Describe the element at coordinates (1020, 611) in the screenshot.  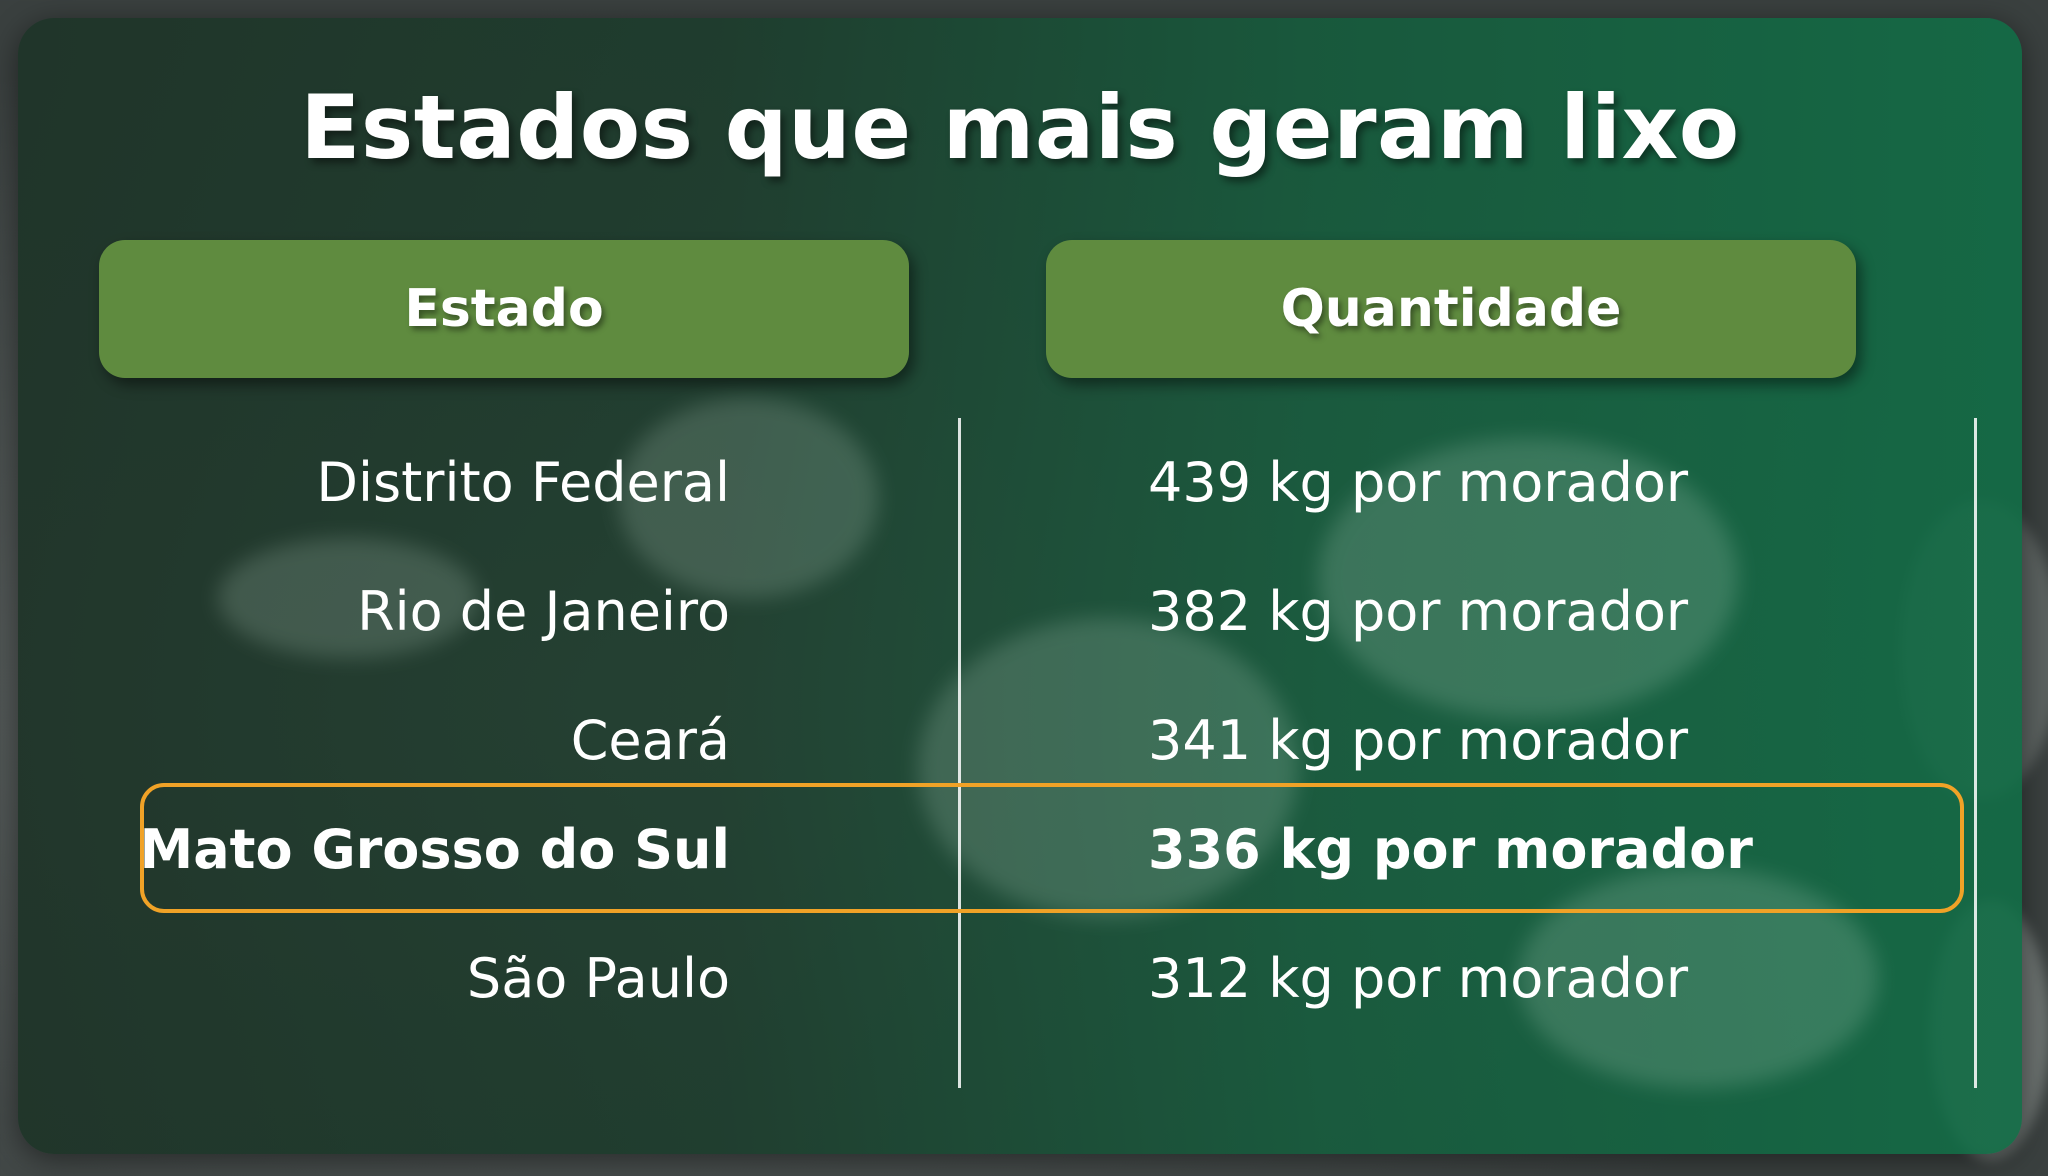
I see `table-row: Rio de Janeiro 382 kg por morador` at that location.